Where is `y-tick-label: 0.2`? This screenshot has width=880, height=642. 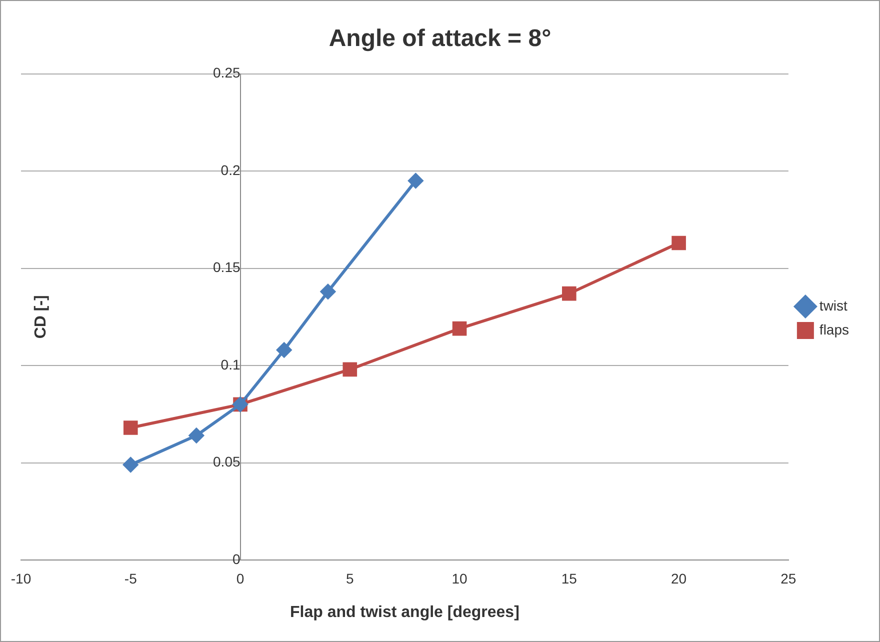
y-tick-label: 0.2 is located at coordinates (230, 170).